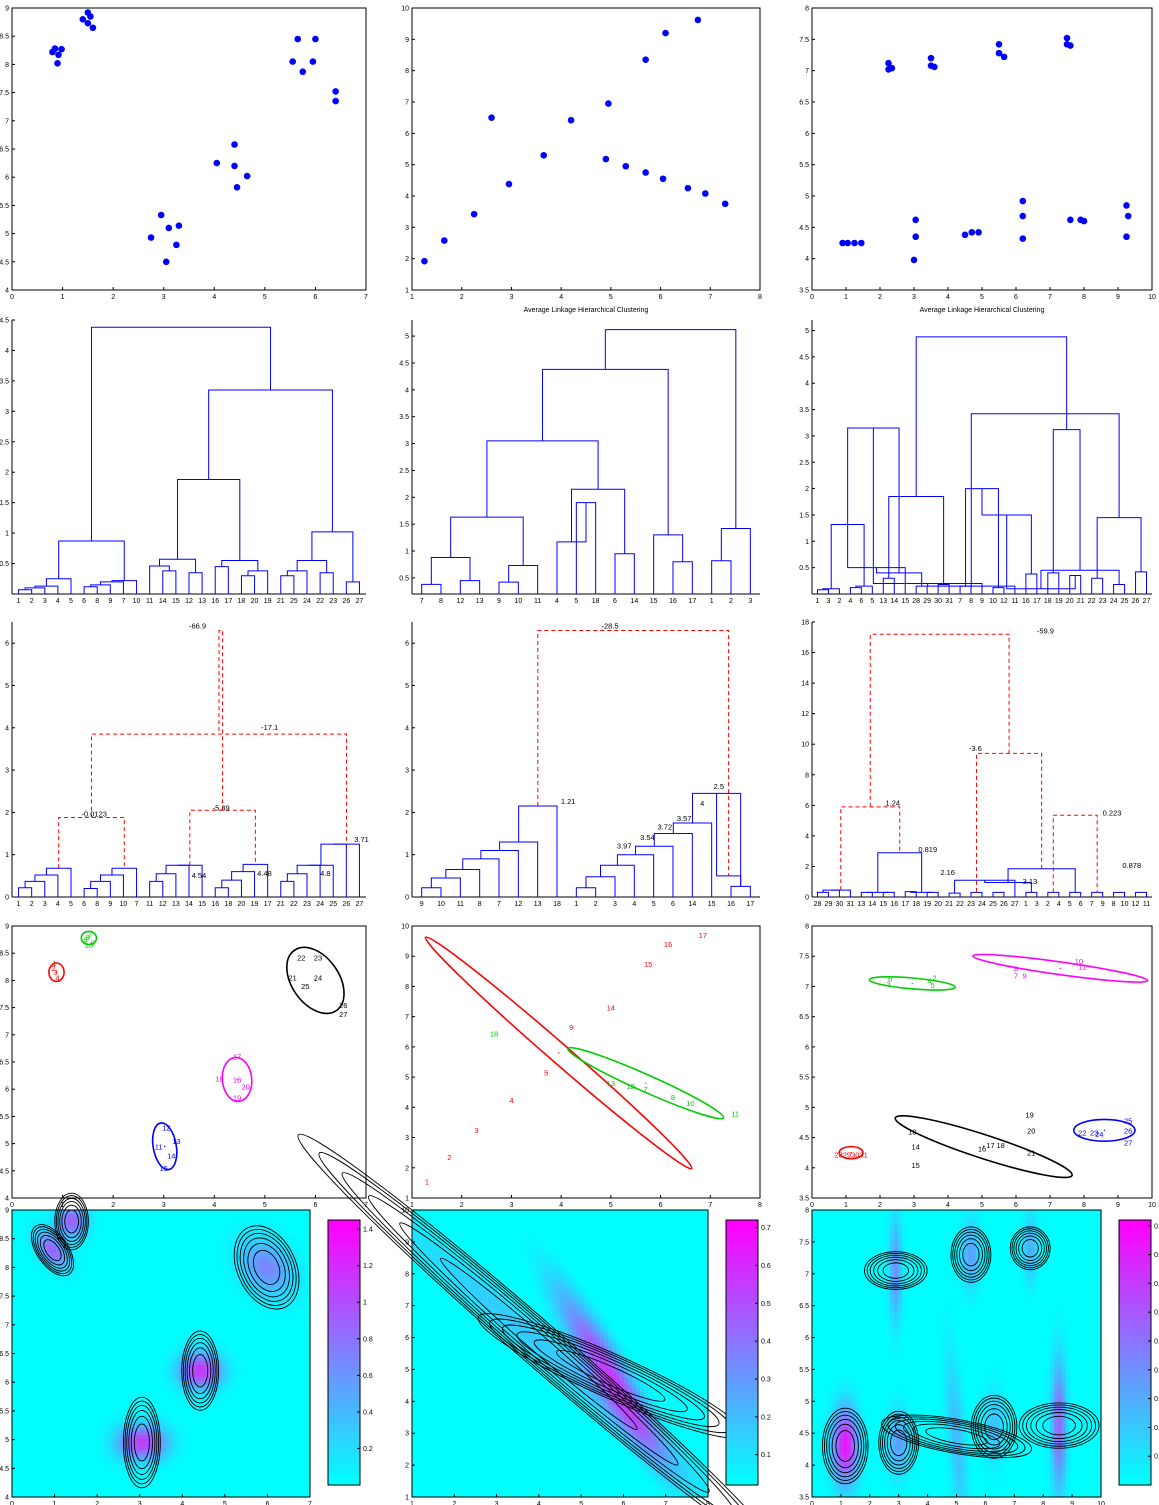  Describe the element at coordinates (407, 390) in the screenshot. I see `y-tick-label: 4` at that location.